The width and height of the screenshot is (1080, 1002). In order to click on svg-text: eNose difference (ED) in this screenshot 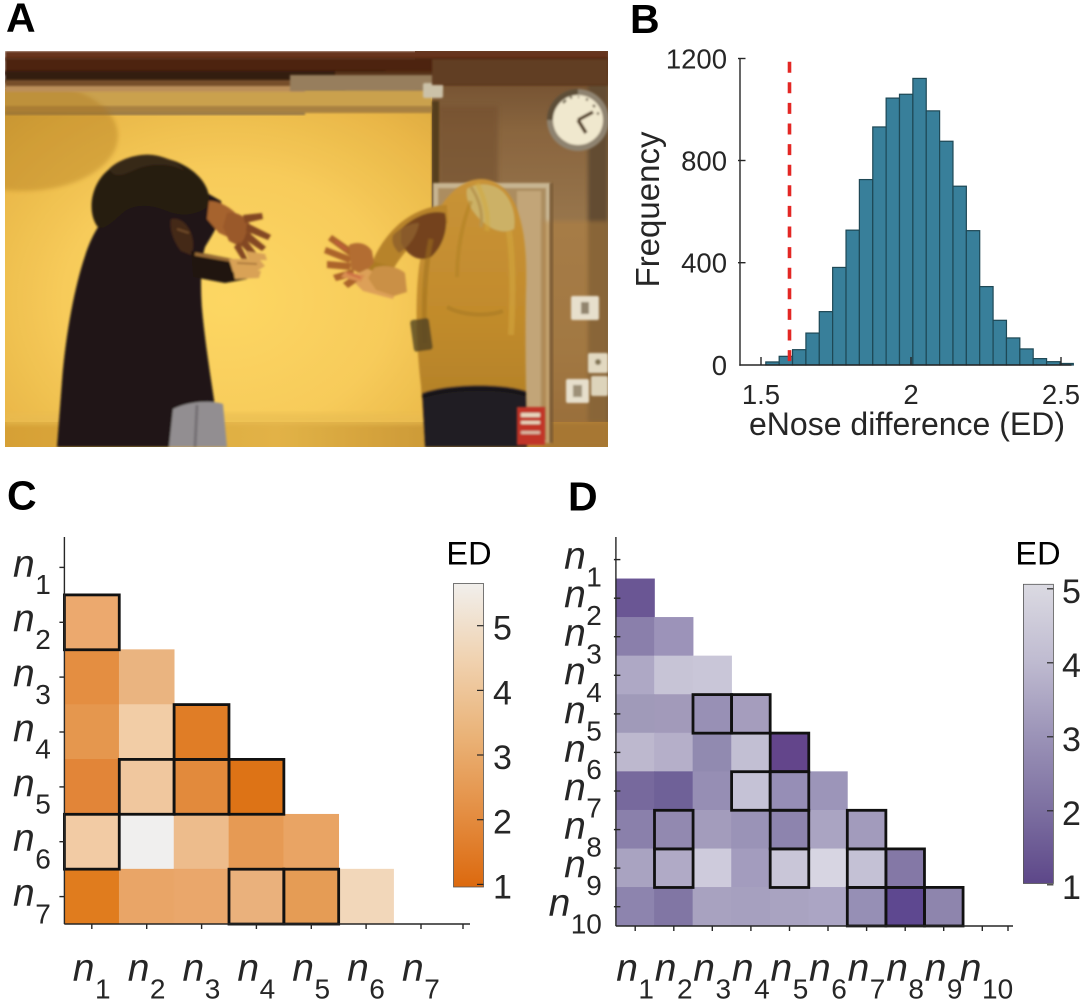, I will do `click(907, 424)`.